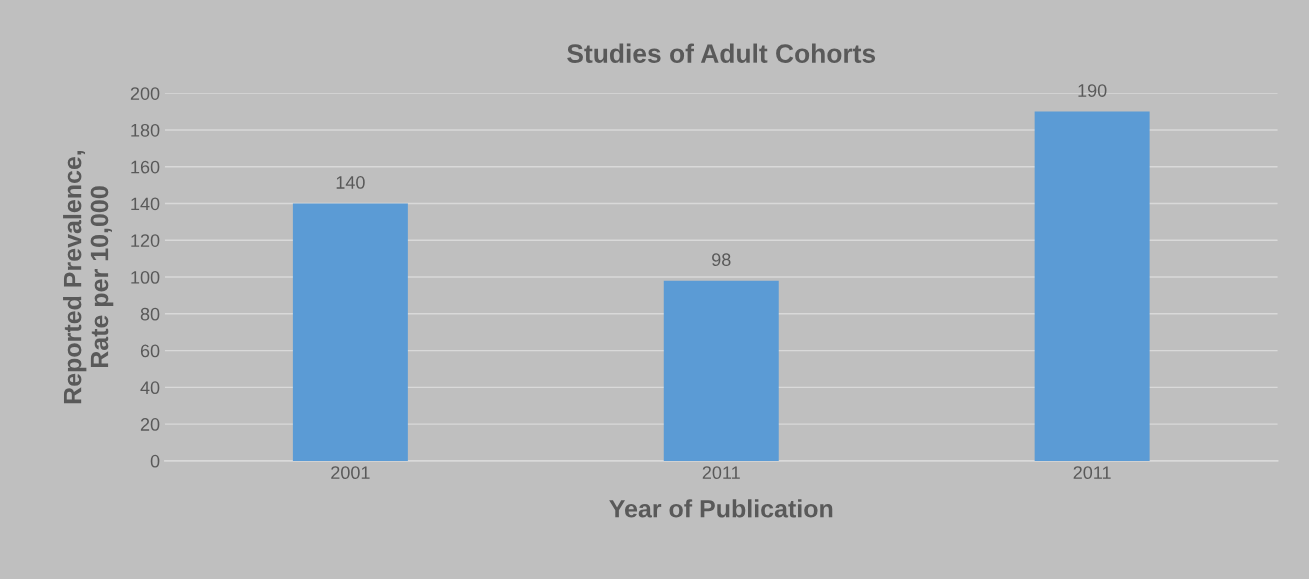 The image size is (1309, 579). I want to click on y-tick-label: 140, so click(145, 204).